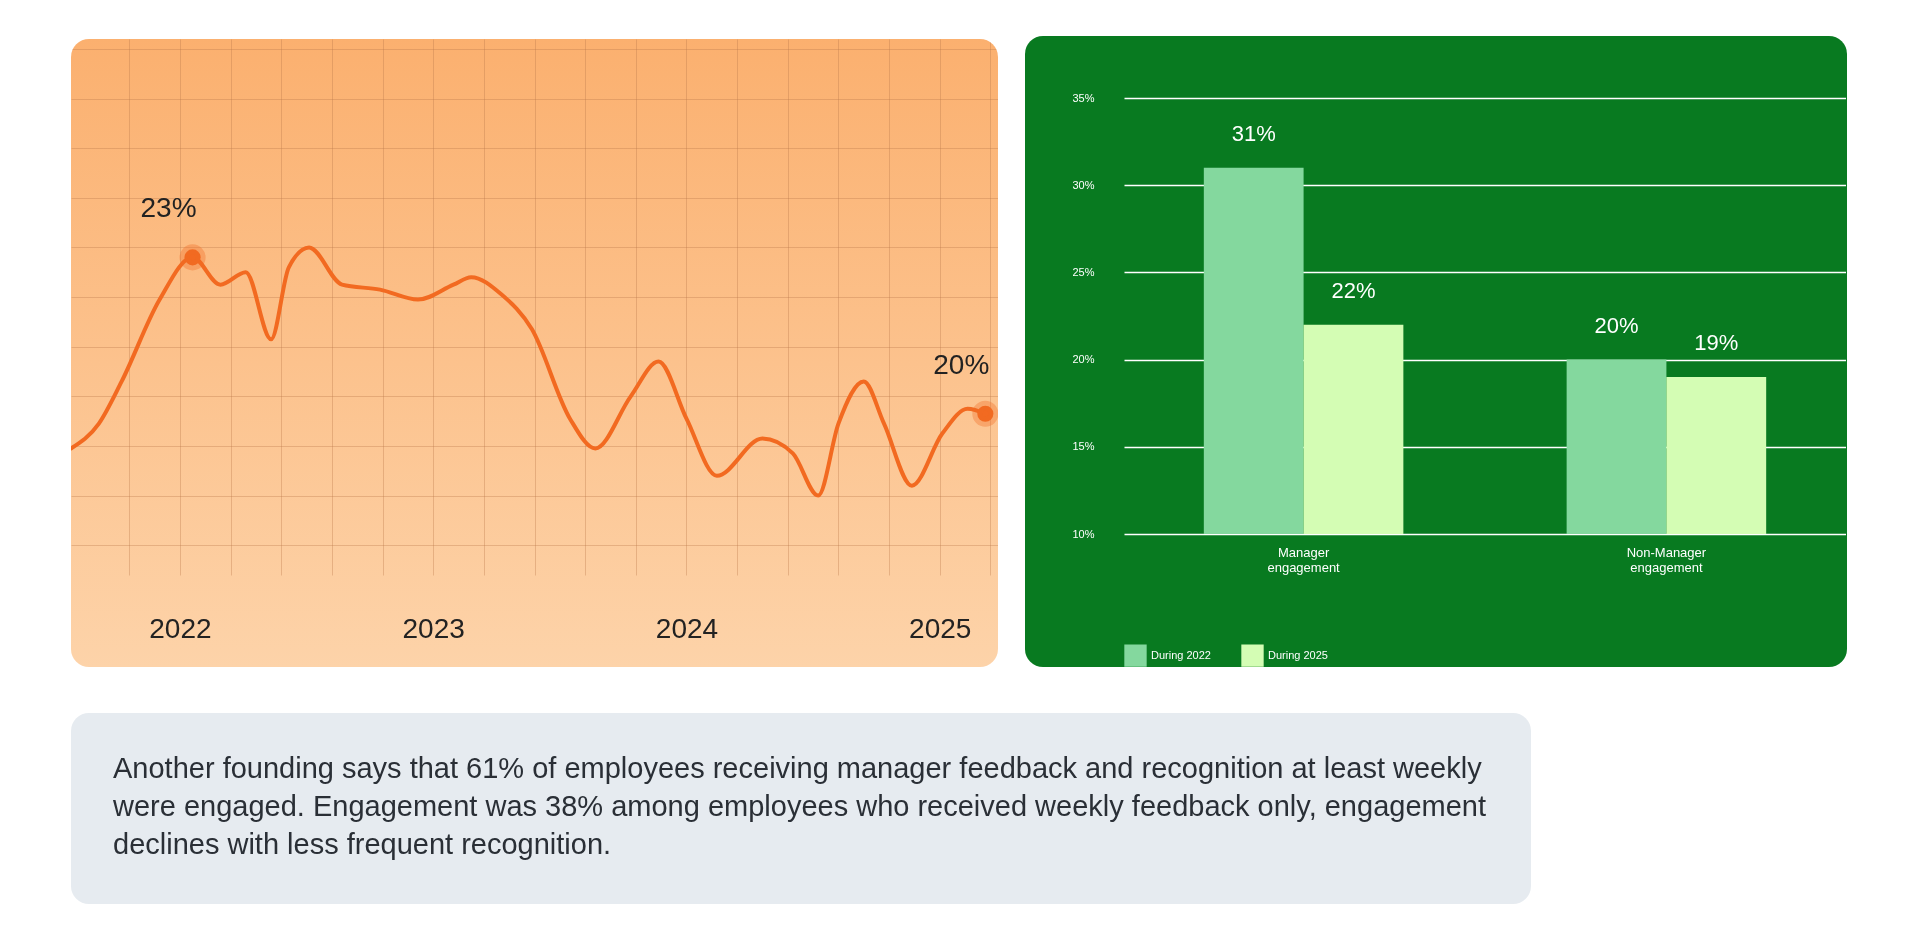 The height and width of the screenshot is (939, 1920). I want to click on y-tick-label: 10%, so click(1083, 533).